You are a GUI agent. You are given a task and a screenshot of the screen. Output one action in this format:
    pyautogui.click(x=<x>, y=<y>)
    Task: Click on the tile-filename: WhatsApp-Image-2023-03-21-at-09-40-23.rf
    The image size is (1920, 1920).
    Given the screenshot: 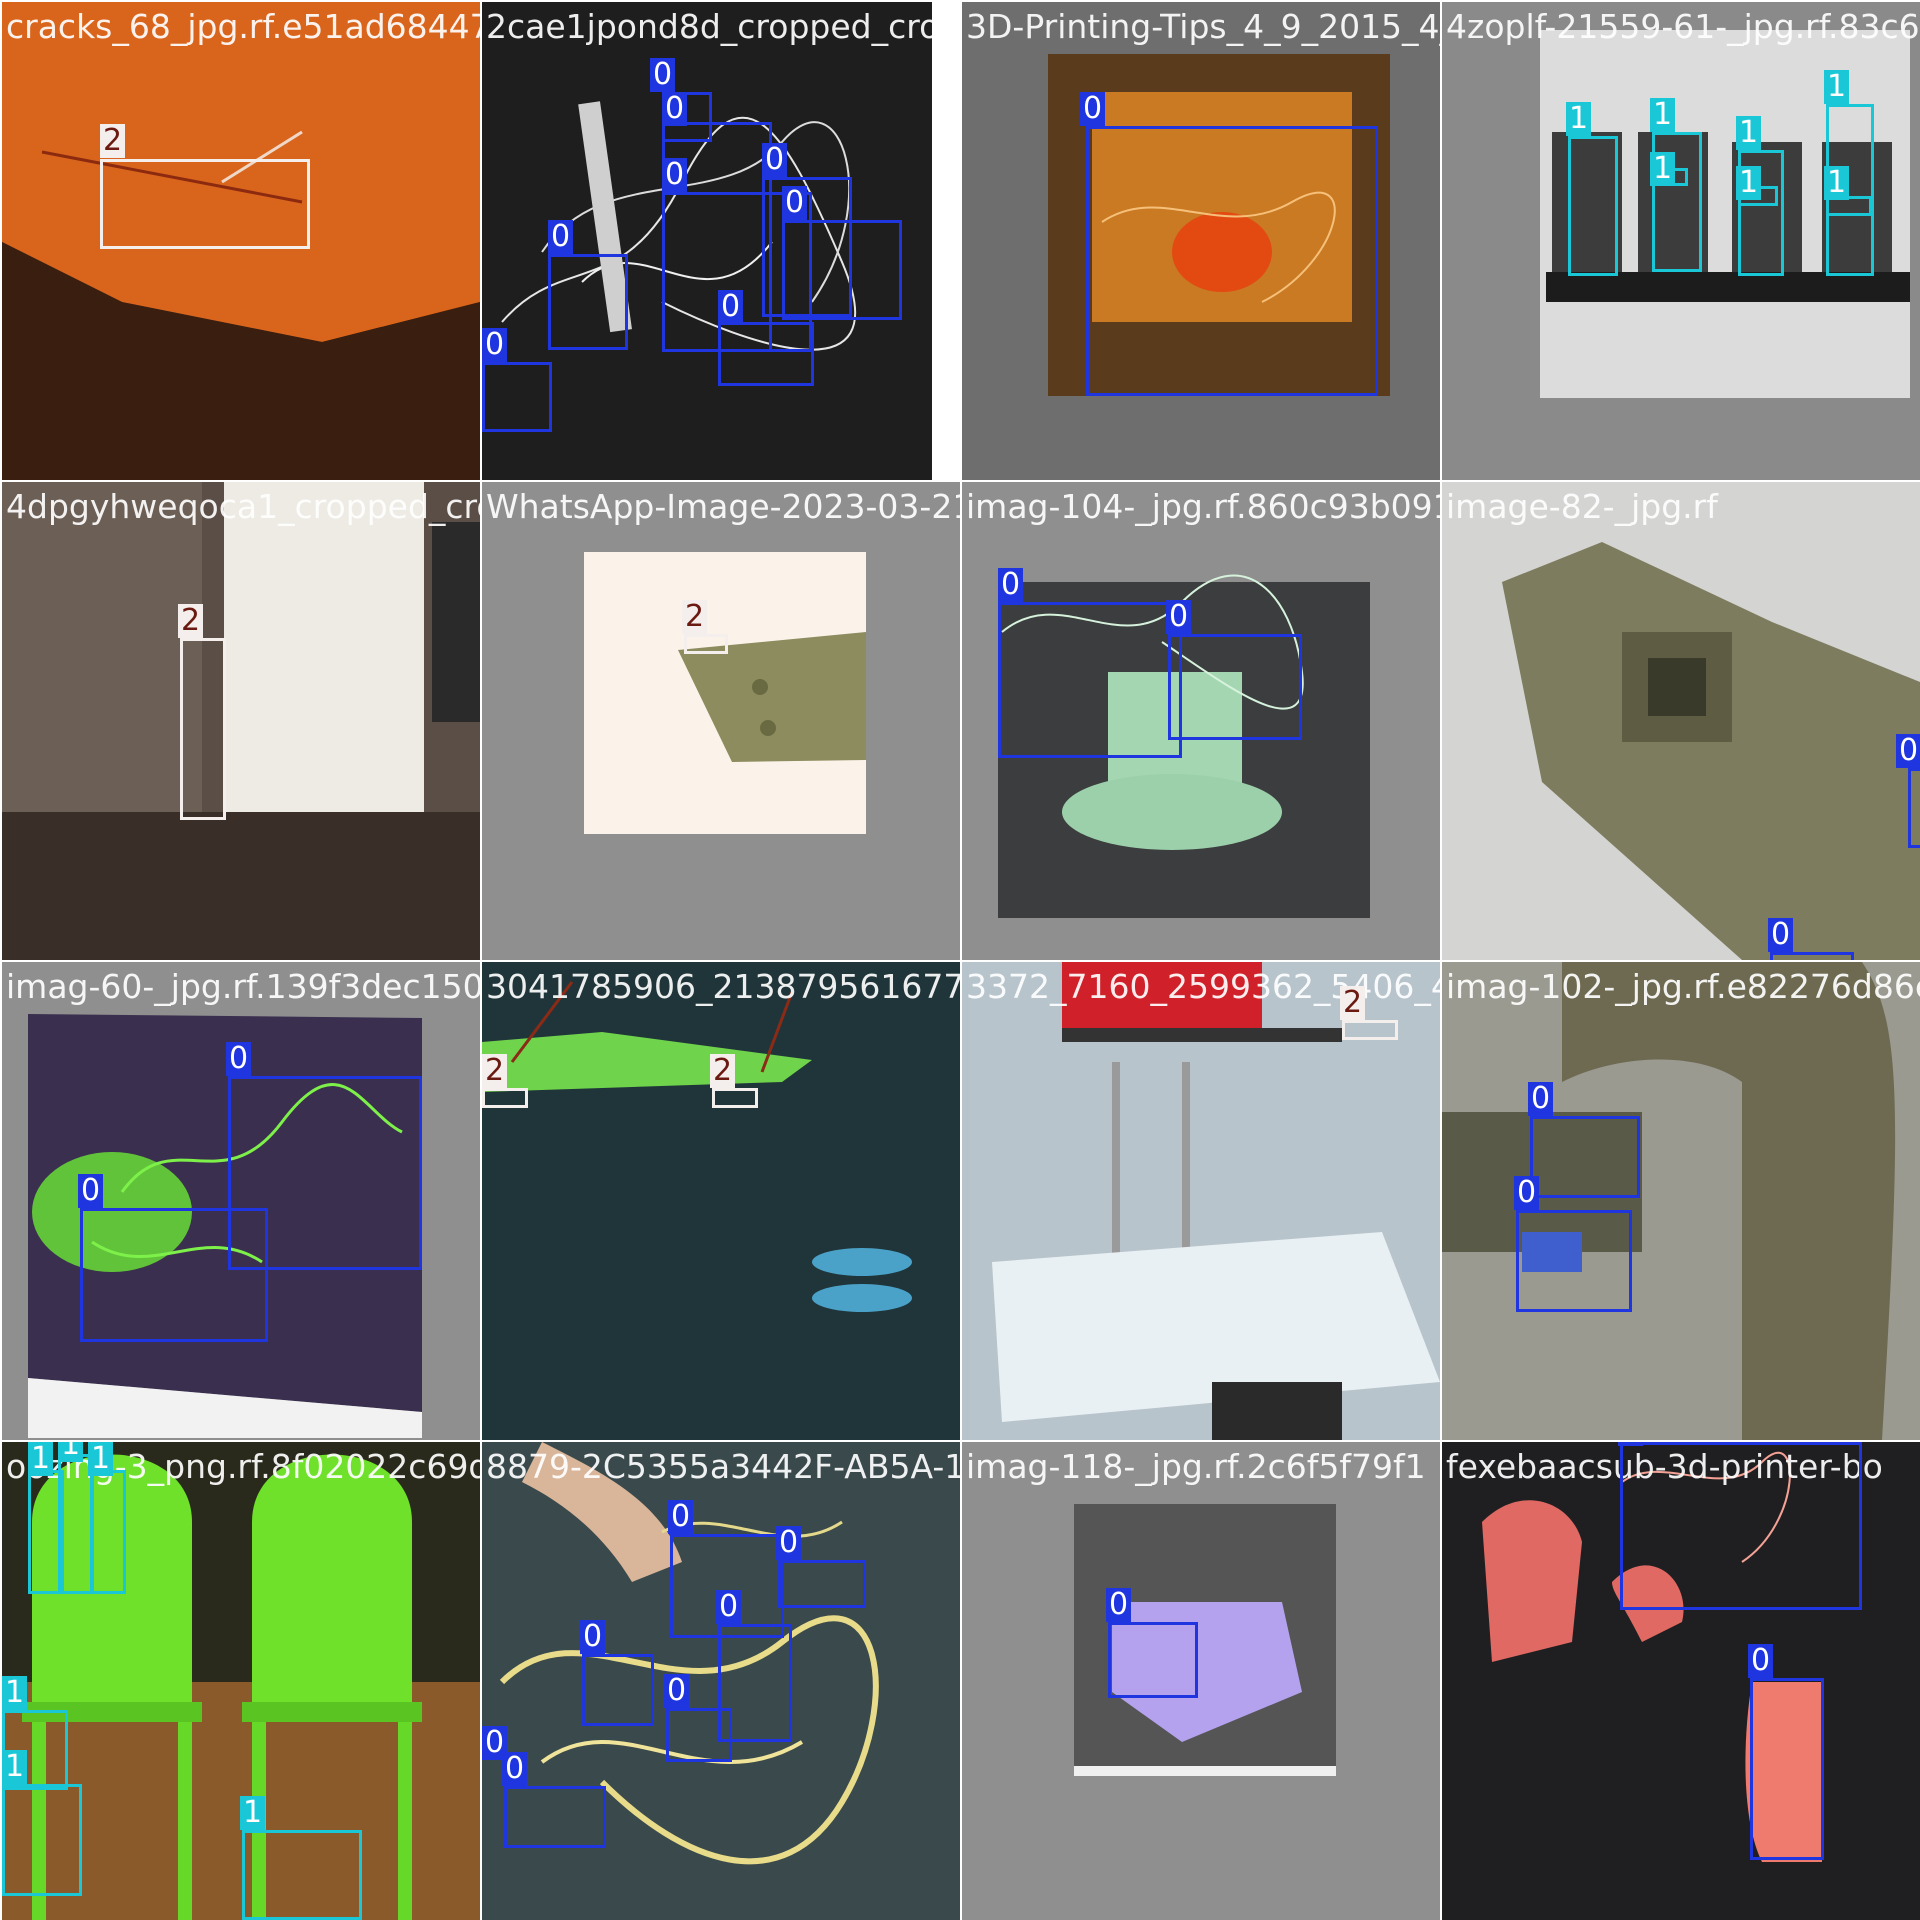 What is the action you would take?
    pyautogui.click(x=723, y=506)
    